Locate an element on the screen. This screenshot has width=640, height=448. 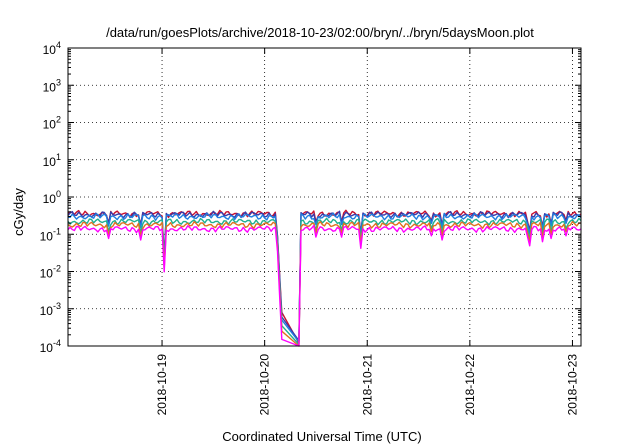
y-tick-label: 10⁻⁴ is located at coordinates (50, 346).